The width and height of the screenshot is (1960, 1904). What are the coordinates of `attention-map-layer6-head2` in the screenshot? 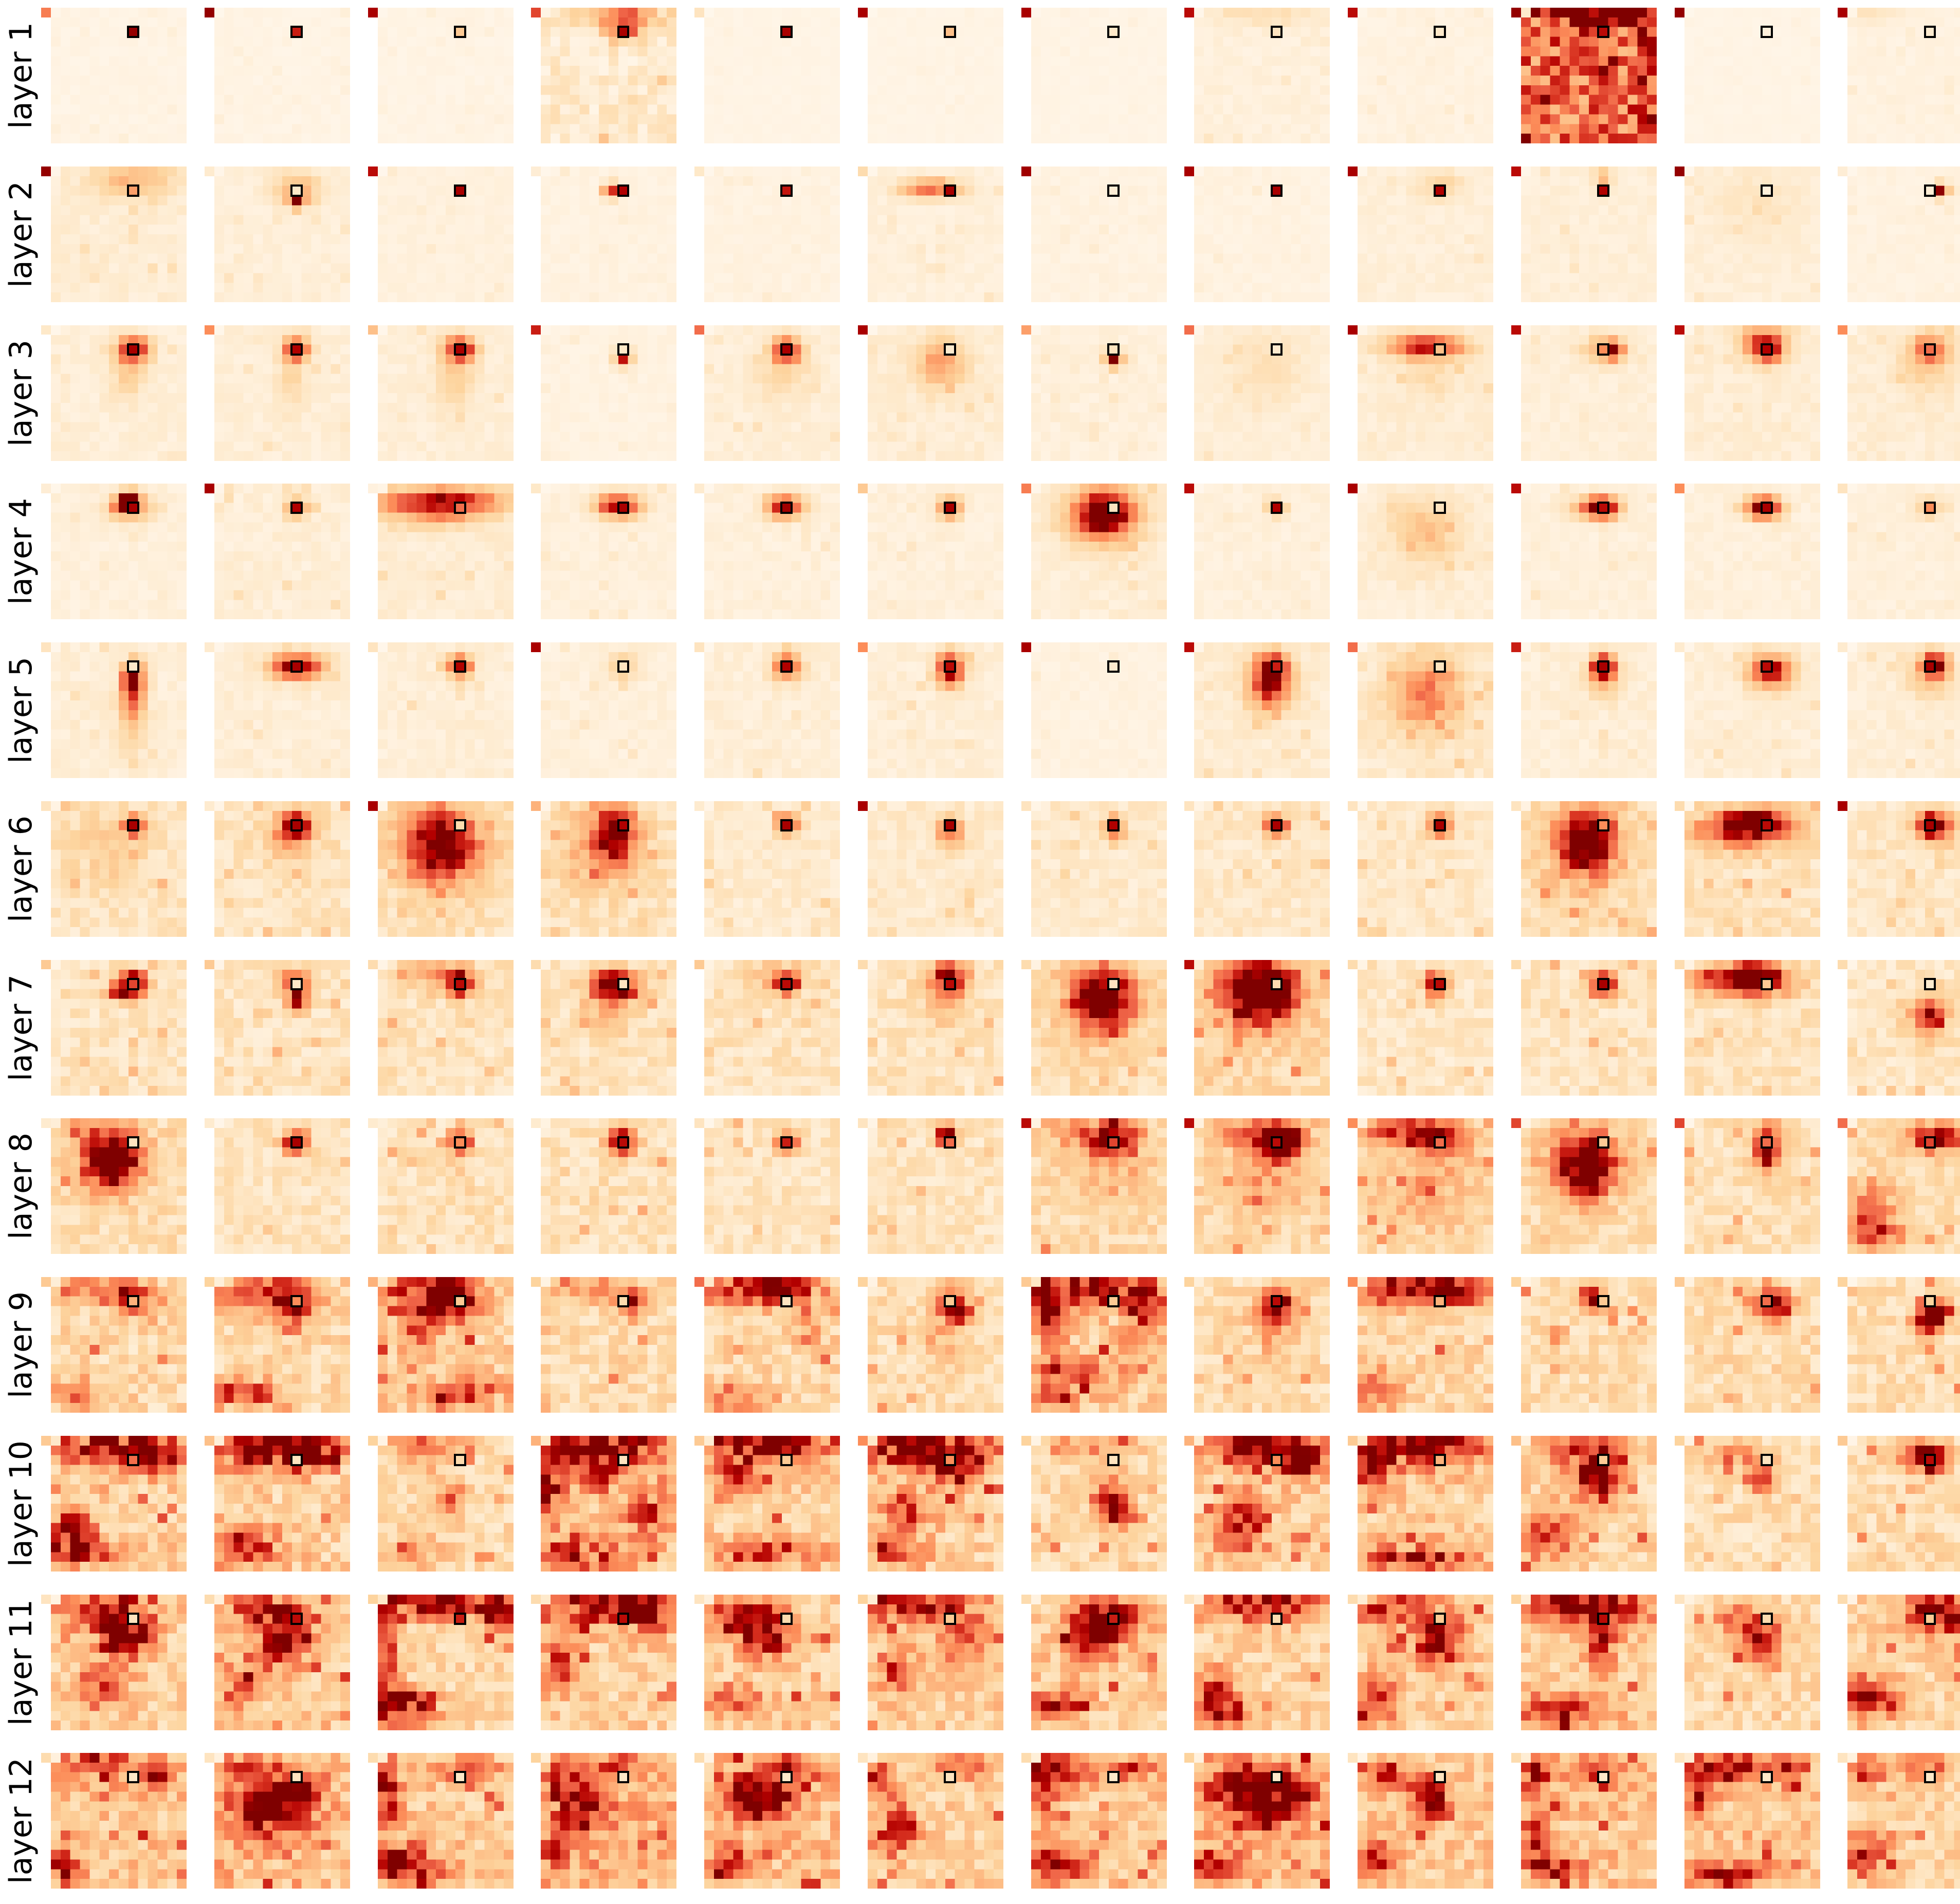 It's located at (277, 869).